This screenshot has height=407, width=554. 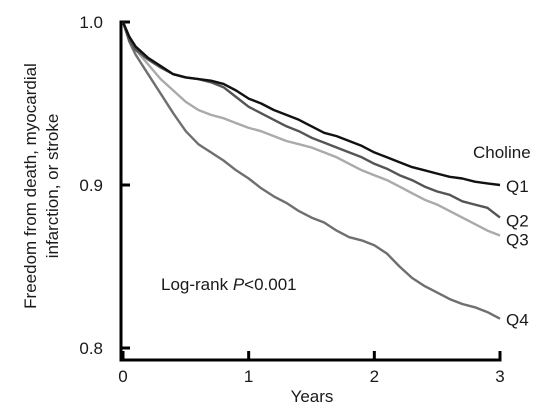 I want to click on logrank-annotation: Log-rank P<0.001, so click(x=229, y=284).